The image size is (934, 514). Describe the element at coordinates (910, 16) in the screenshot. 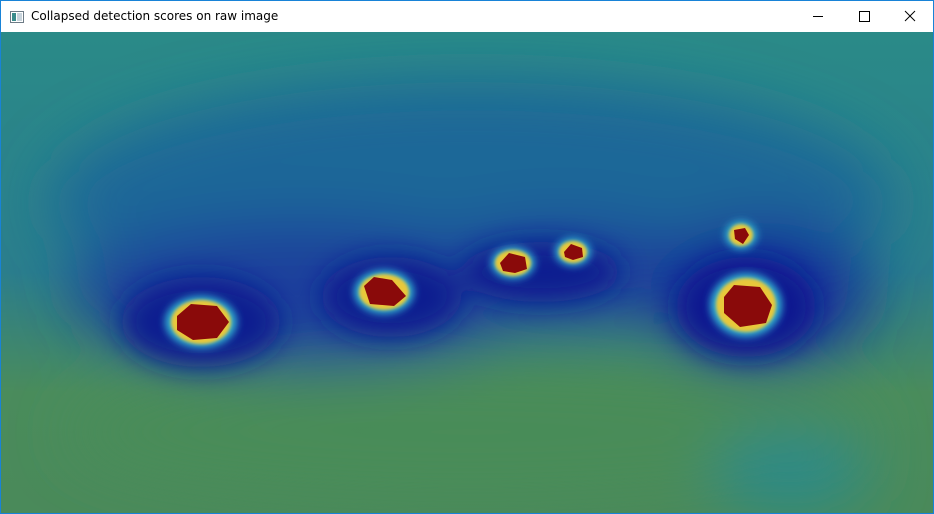

I see `close-button` at that location.